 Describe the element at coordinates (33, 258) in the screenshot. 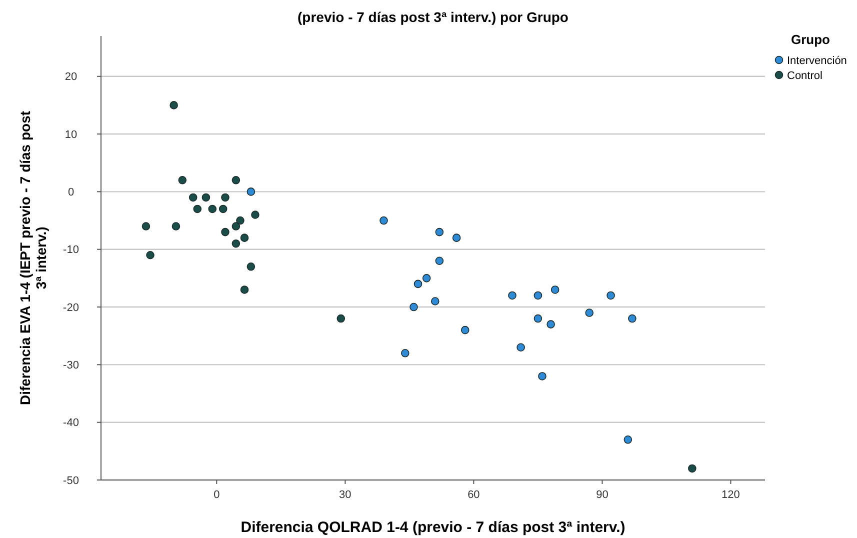

I see `y-axis-title: Diferencia EVA 1-4 (IEPT previo - 7 días post 3ª interv.)` at that location.